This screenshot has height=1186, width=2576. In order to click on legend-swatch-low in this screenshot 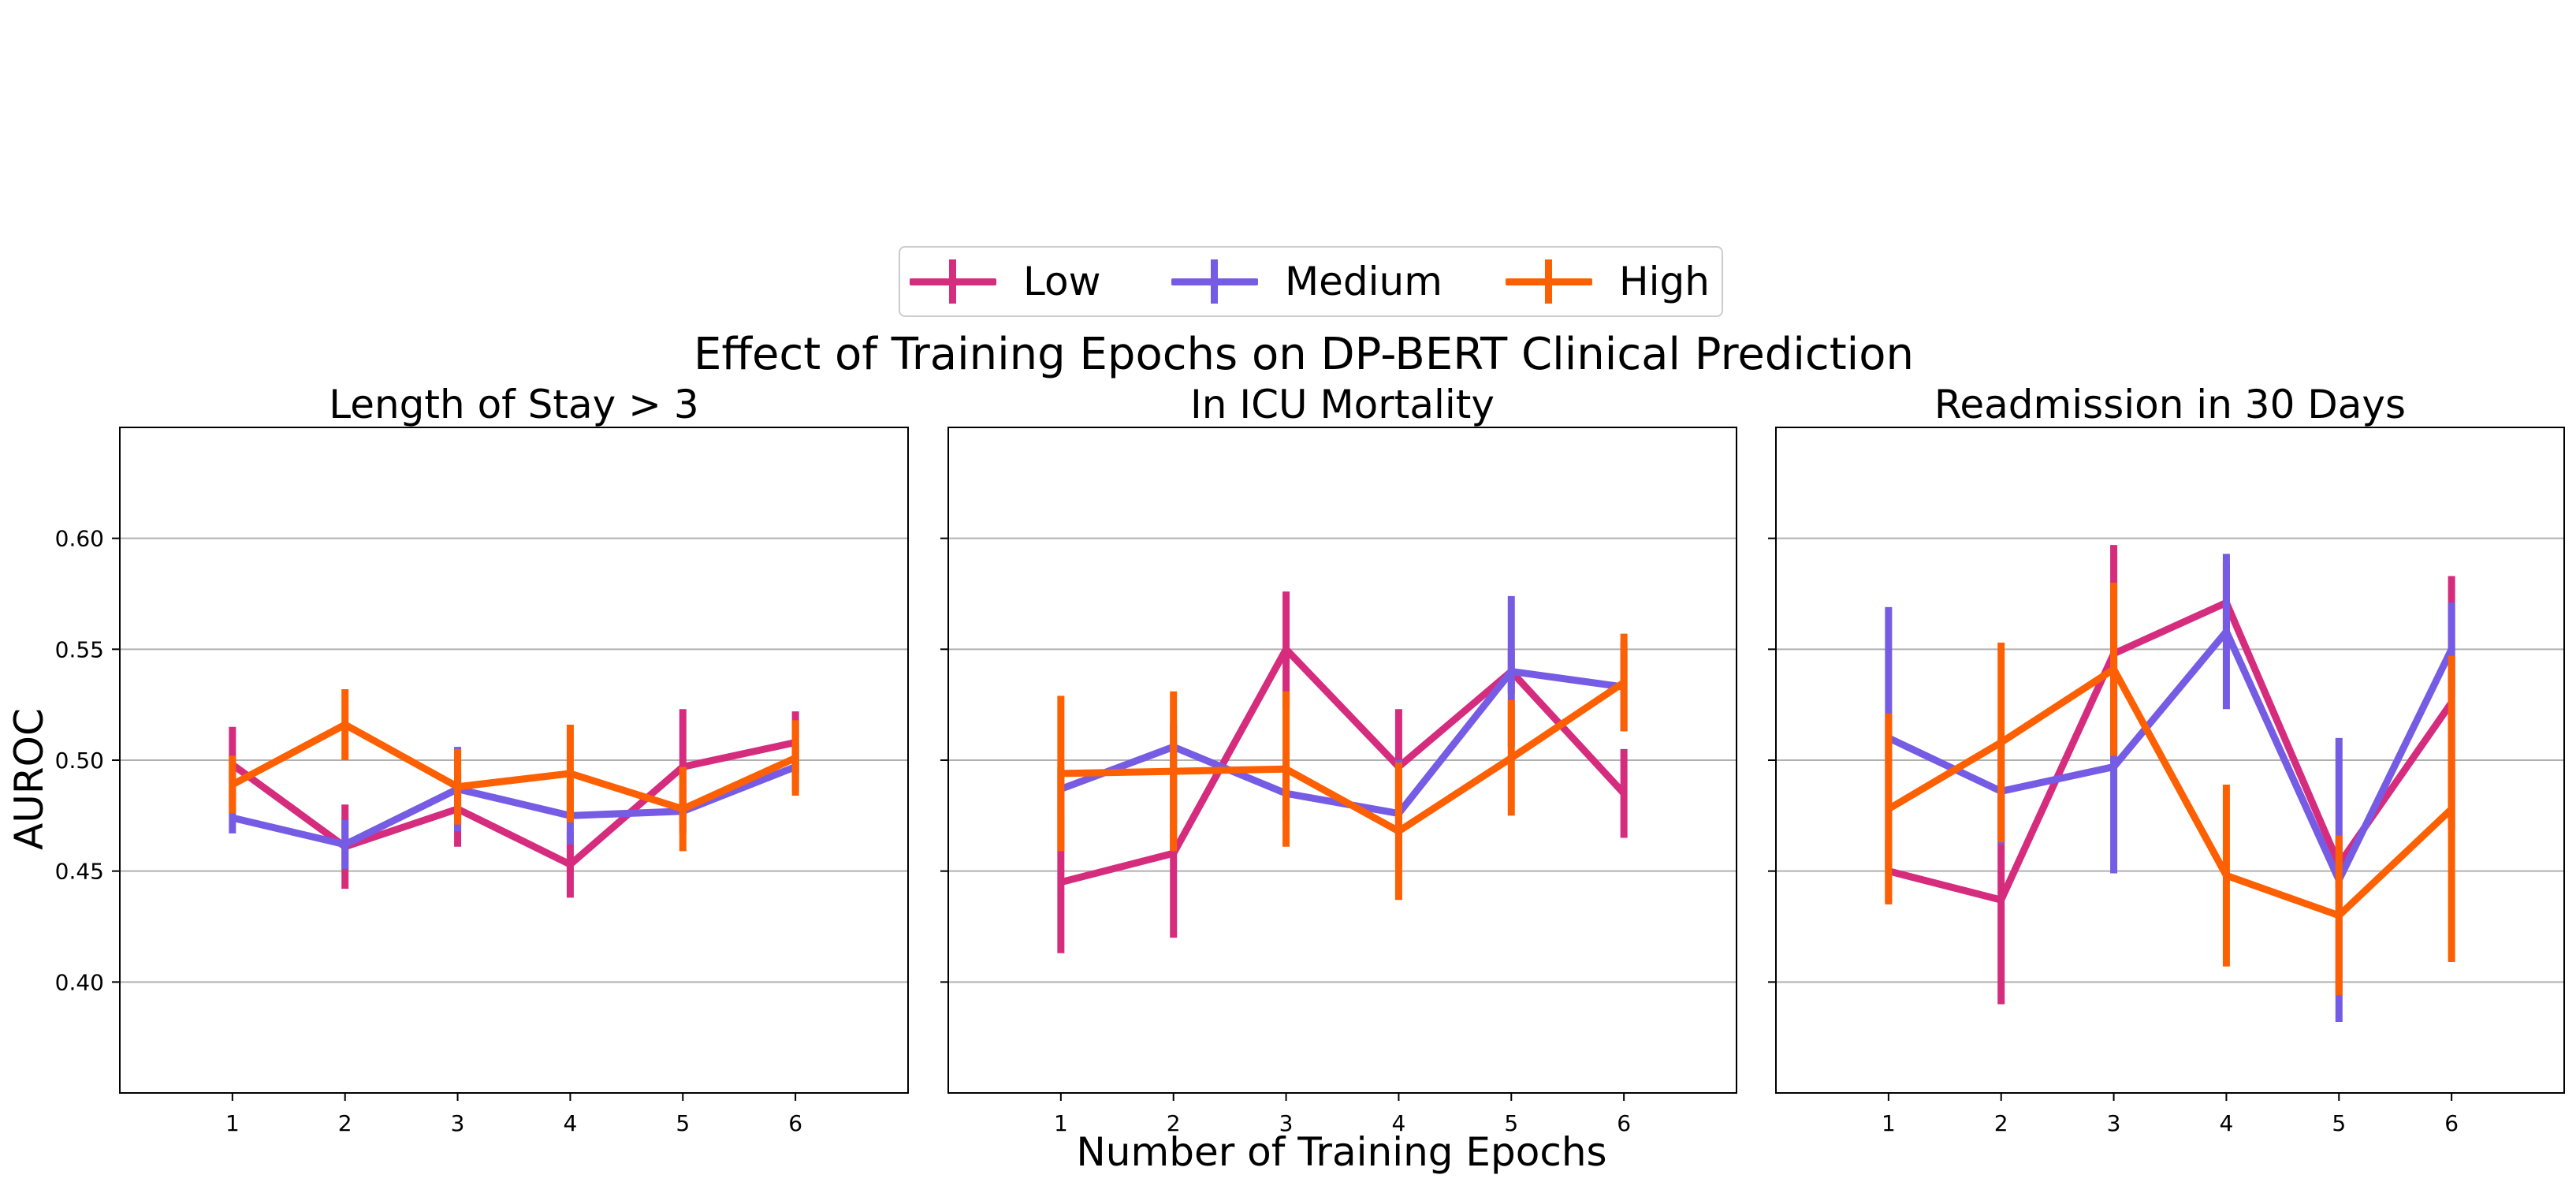, I will do `click(953, 281)`.